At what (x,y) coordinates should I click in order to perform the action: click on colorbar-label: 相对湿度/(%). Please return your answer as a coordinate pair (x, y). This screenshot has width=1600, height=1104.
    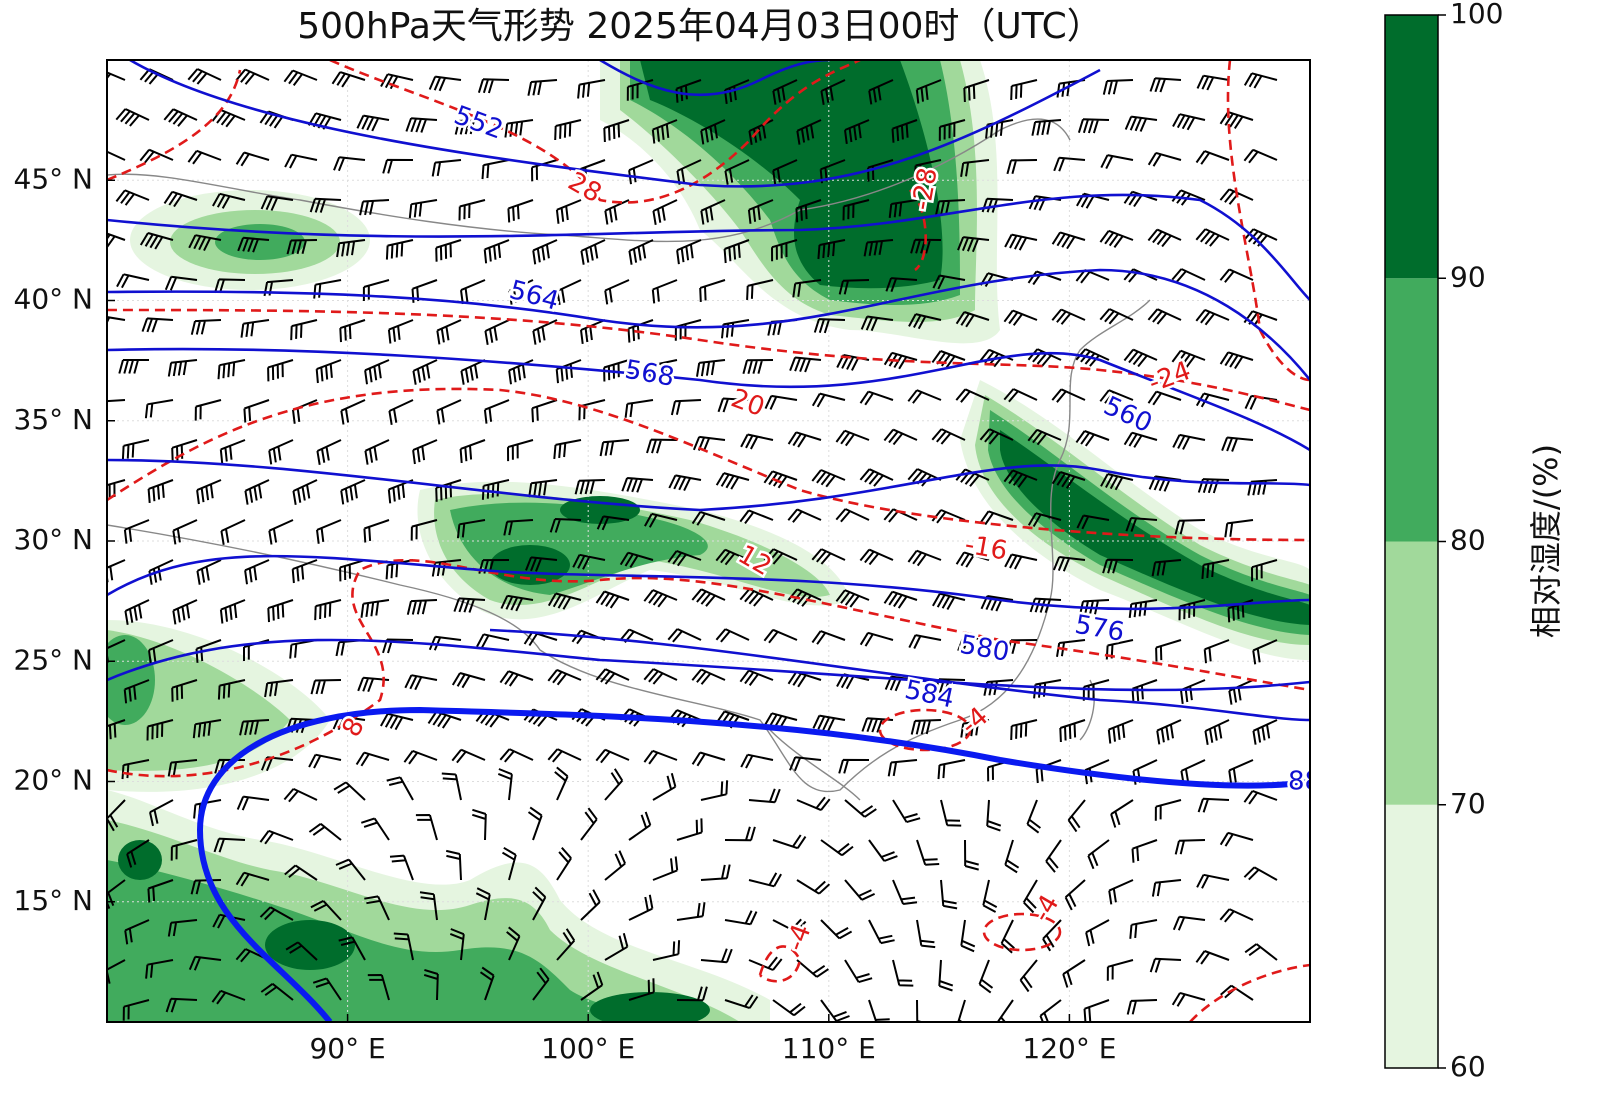
    Looking at the image, I should click on (1546, 541).